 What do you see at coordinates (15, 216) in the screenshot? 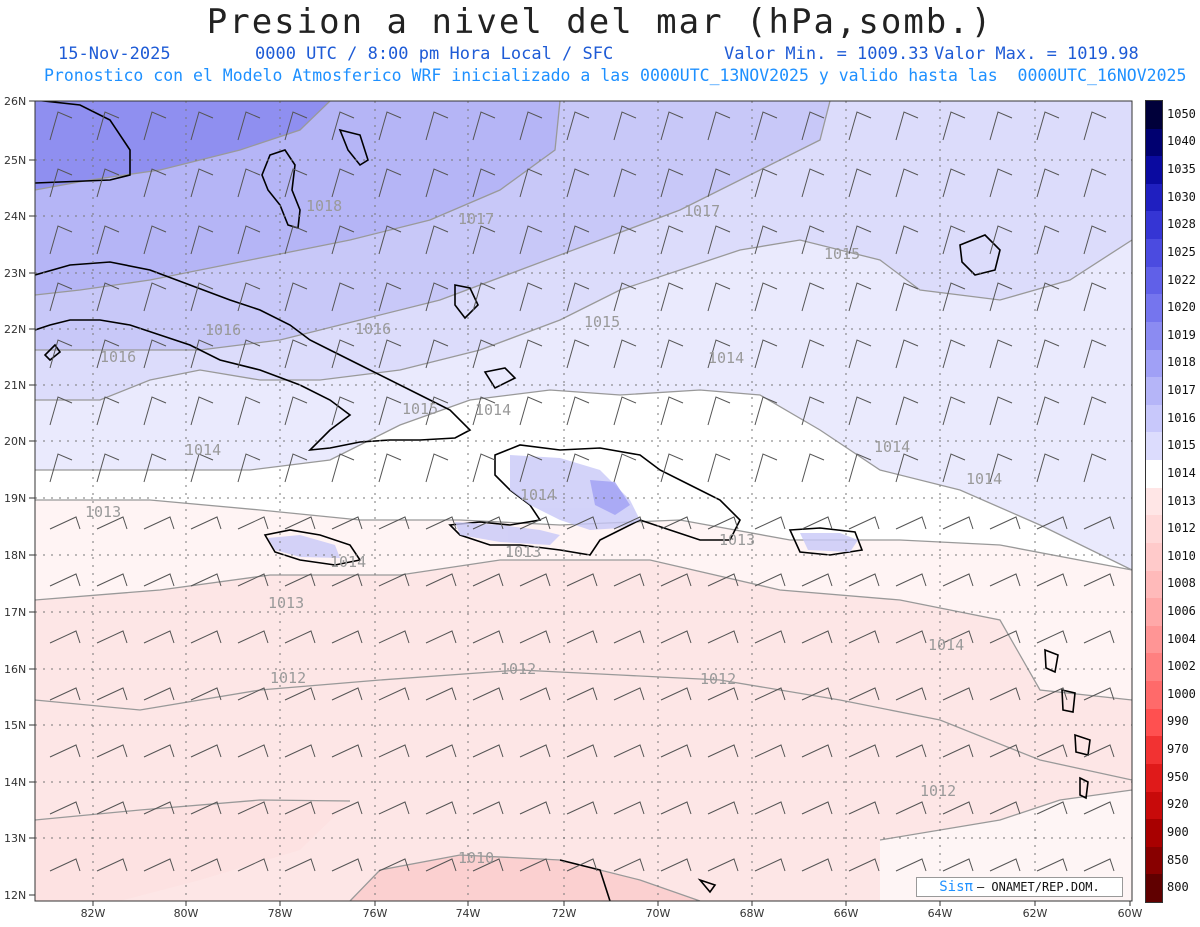
I see `lat-label: 24N` at bounding box center [15, 216].